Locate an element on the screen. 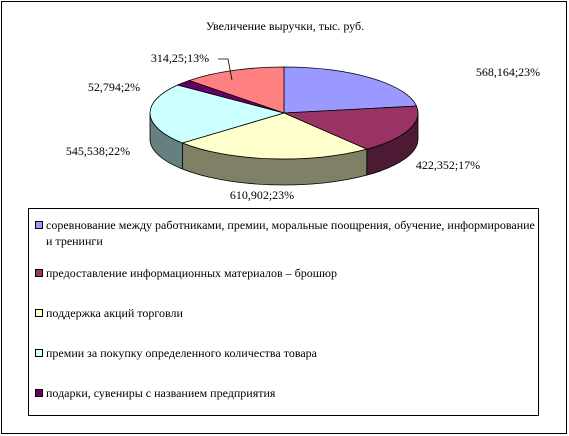 The image size is (569, 436). data-label: 610,902;23% is located at coordinates (262, 195).